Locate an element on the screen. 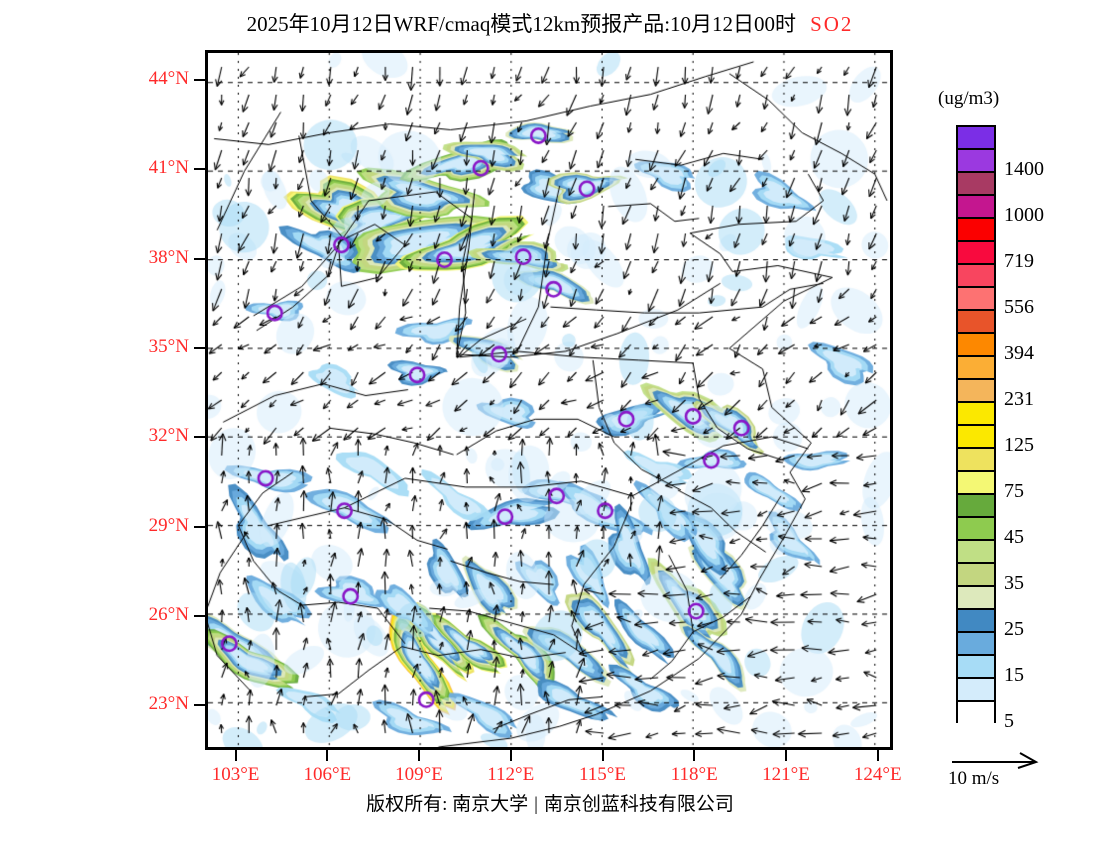 The width and height of the screenshot is (1100, 850). y-axis-label-29N: 29°N is located at coordinates (168, 525).